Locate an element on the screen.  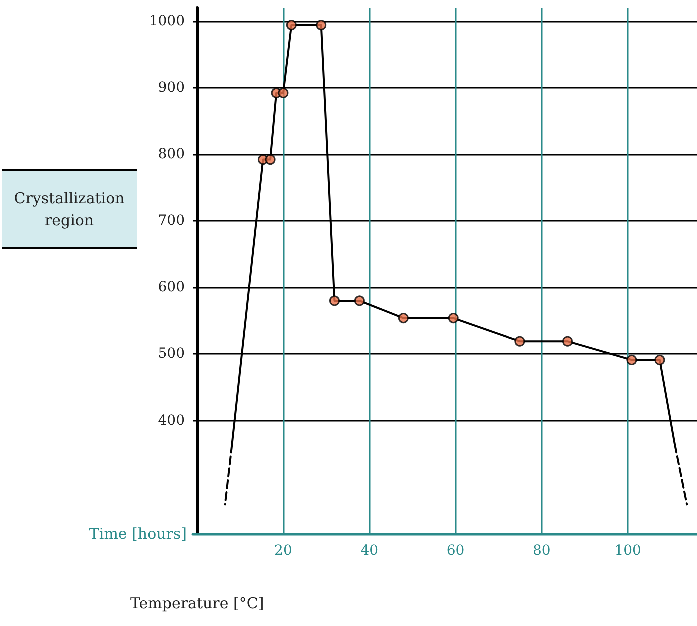
y-tick-label: 400 is located at coordinates (171, 420).